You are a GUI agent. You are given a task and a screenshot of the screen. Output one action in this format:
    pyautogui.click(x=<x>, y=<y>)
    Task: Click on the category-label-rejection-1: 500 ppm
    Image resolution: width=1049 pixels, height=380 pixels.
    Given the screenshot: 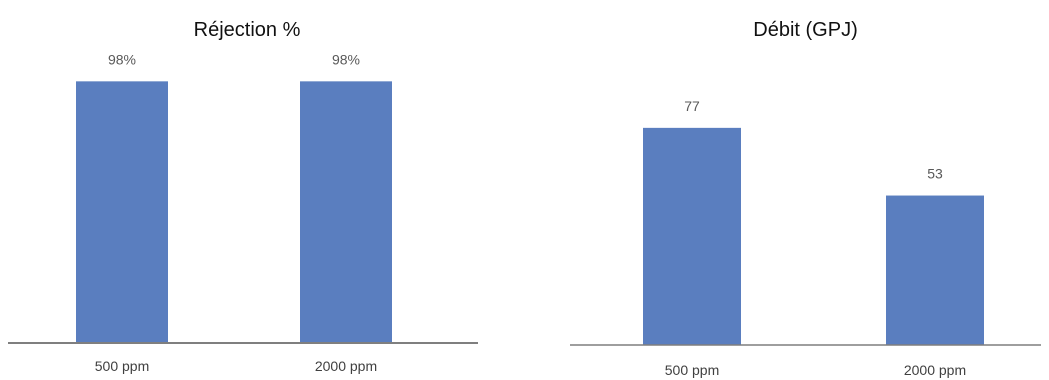 What is the action you would take?
    pyautogui.click(x=122, y=366)
    